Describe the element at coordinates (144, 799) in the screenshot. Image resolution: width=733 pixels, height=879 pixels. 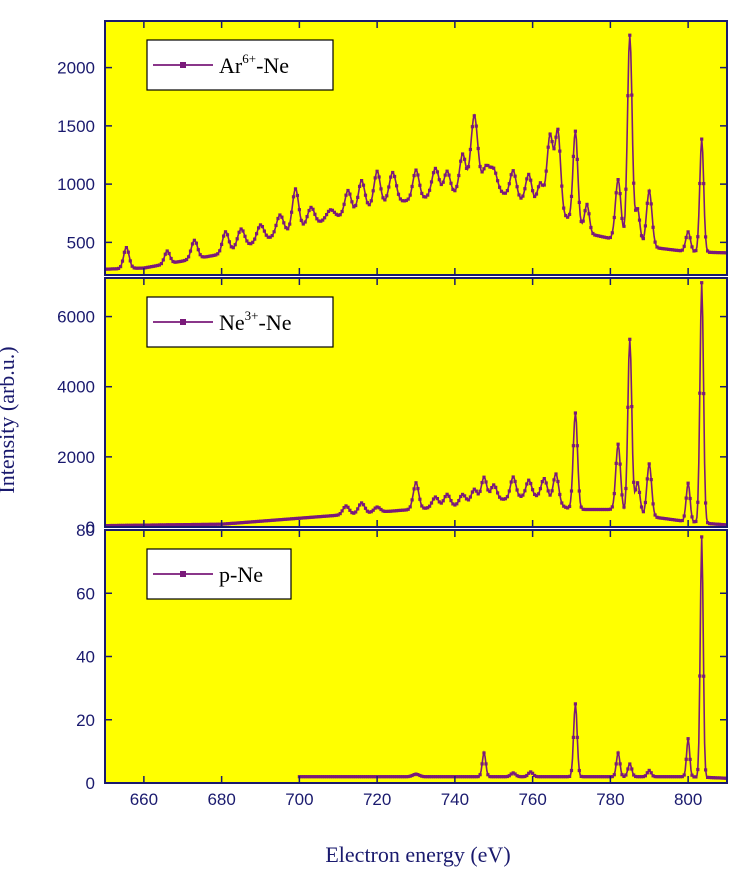
I see `x-tick-label: 660` at that location.